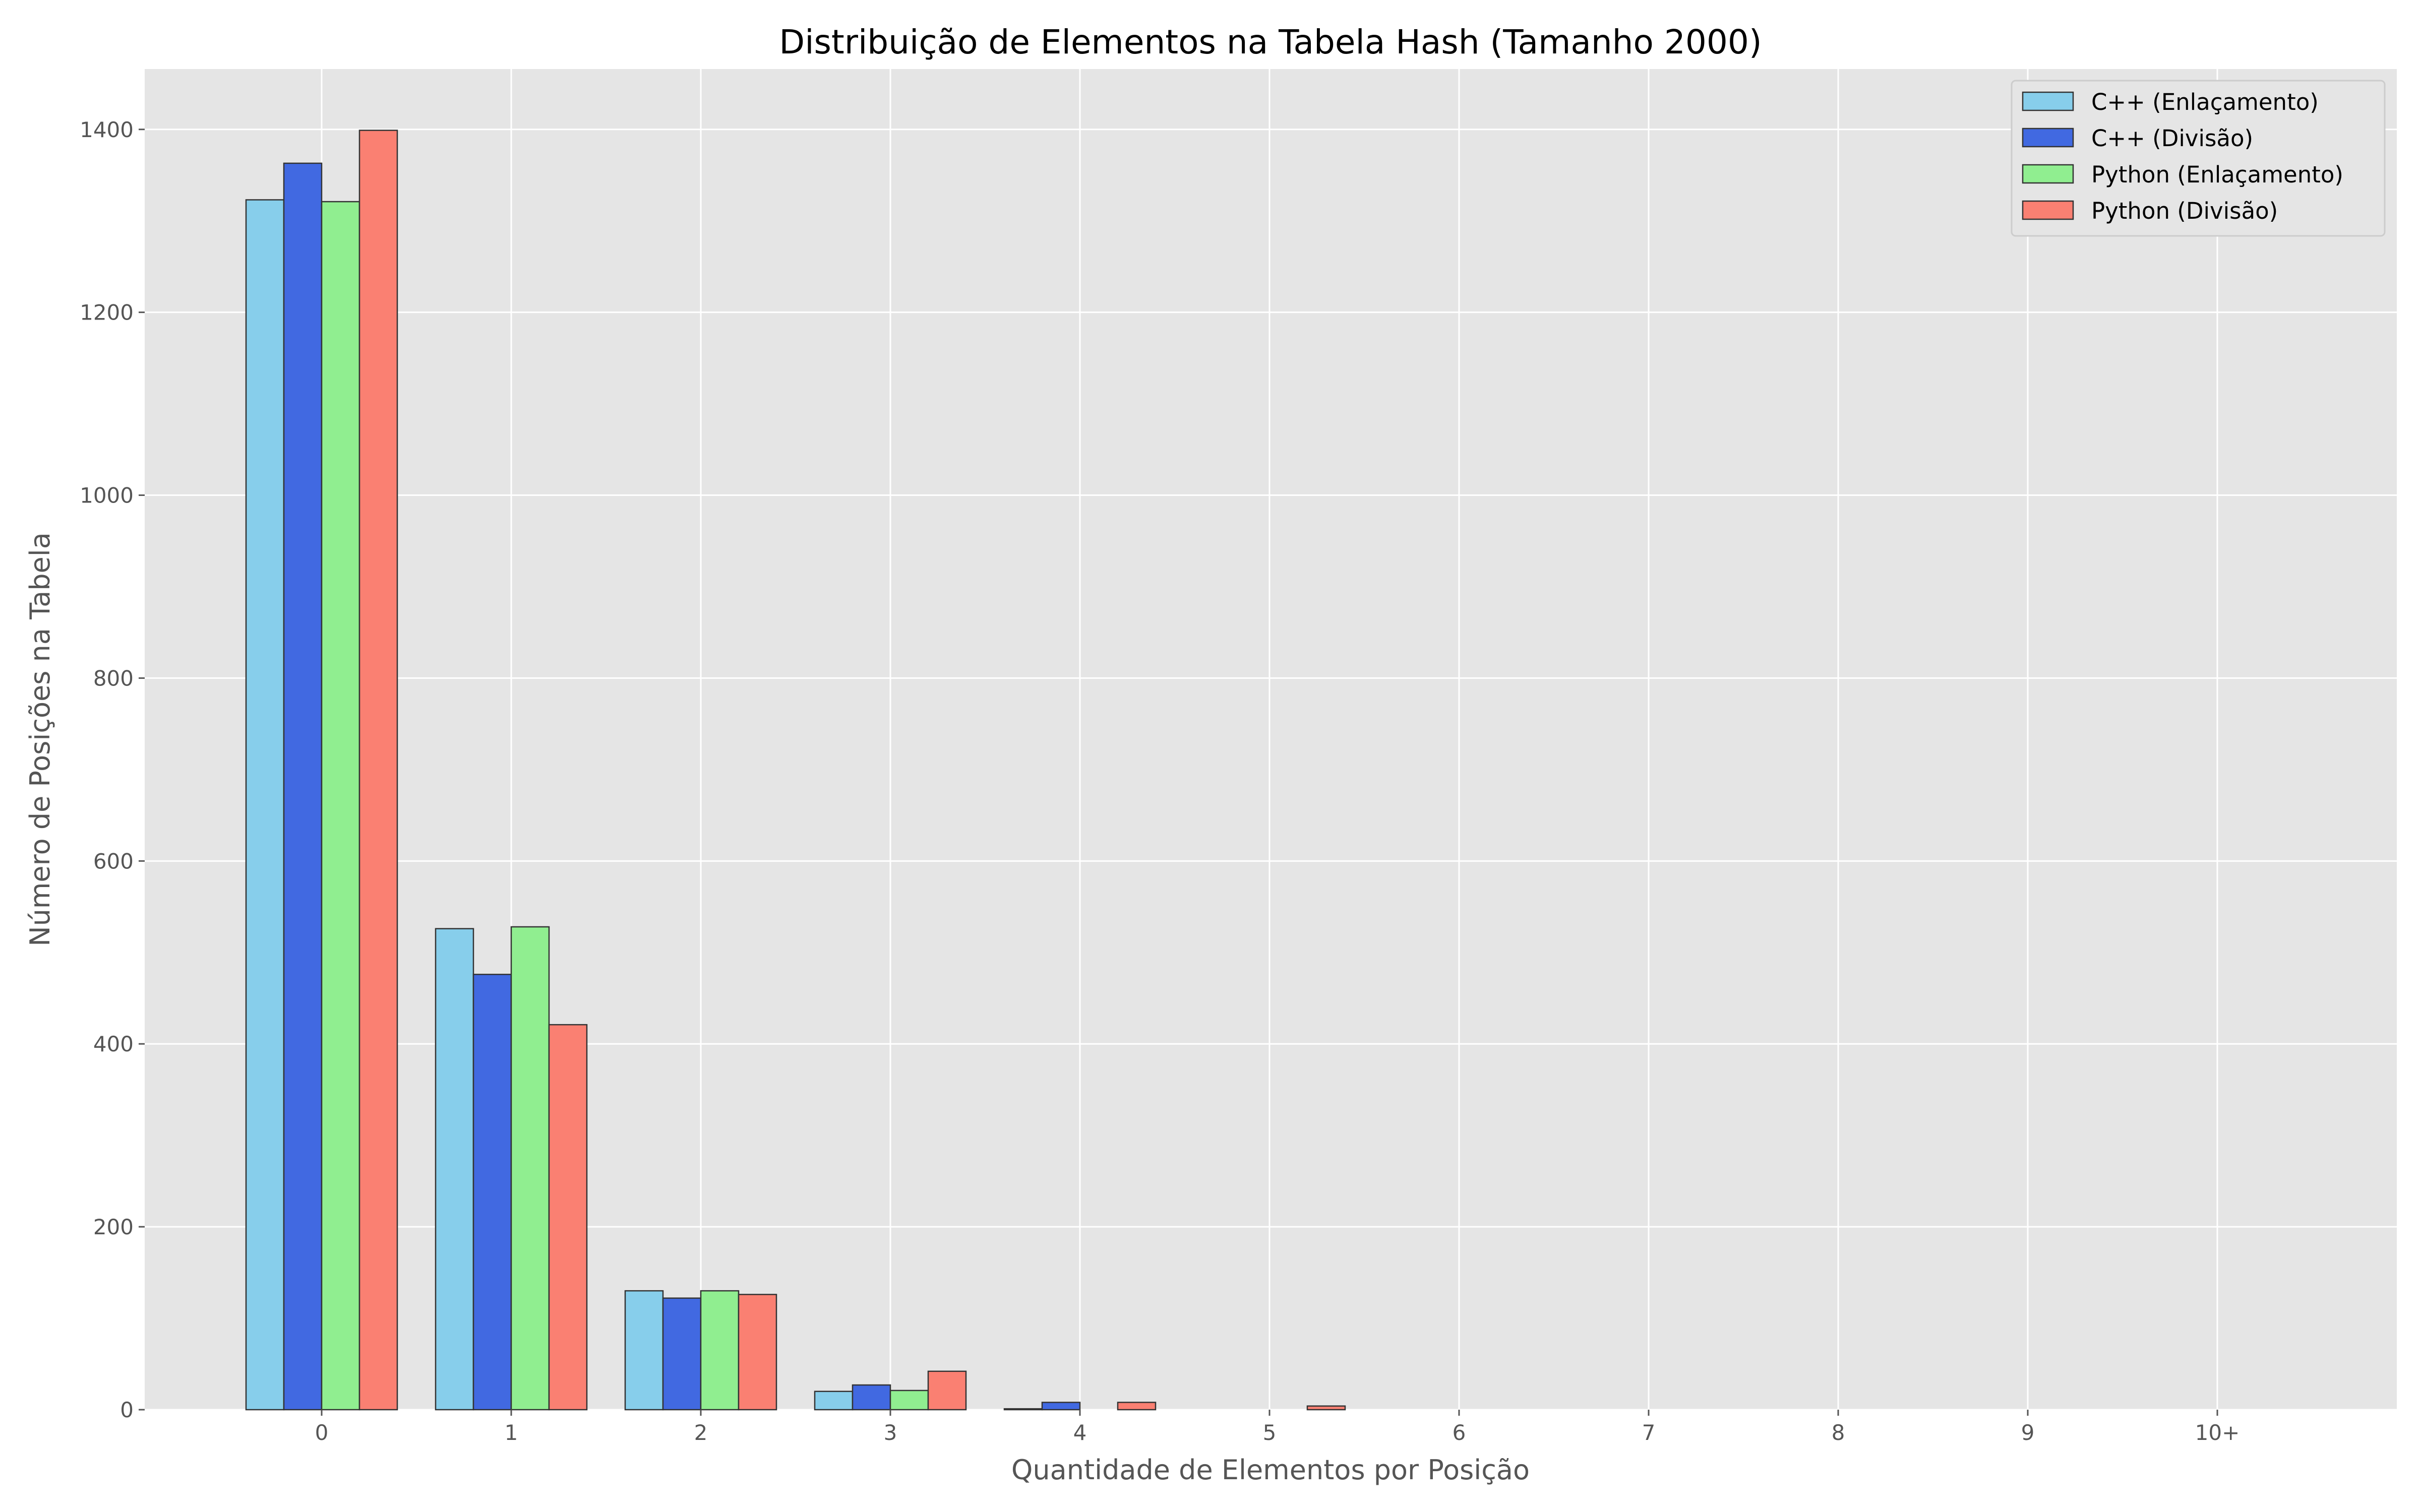 This screenshot has width=2420, height=1512. I want to click on legend-frame, so click(2198, 158).